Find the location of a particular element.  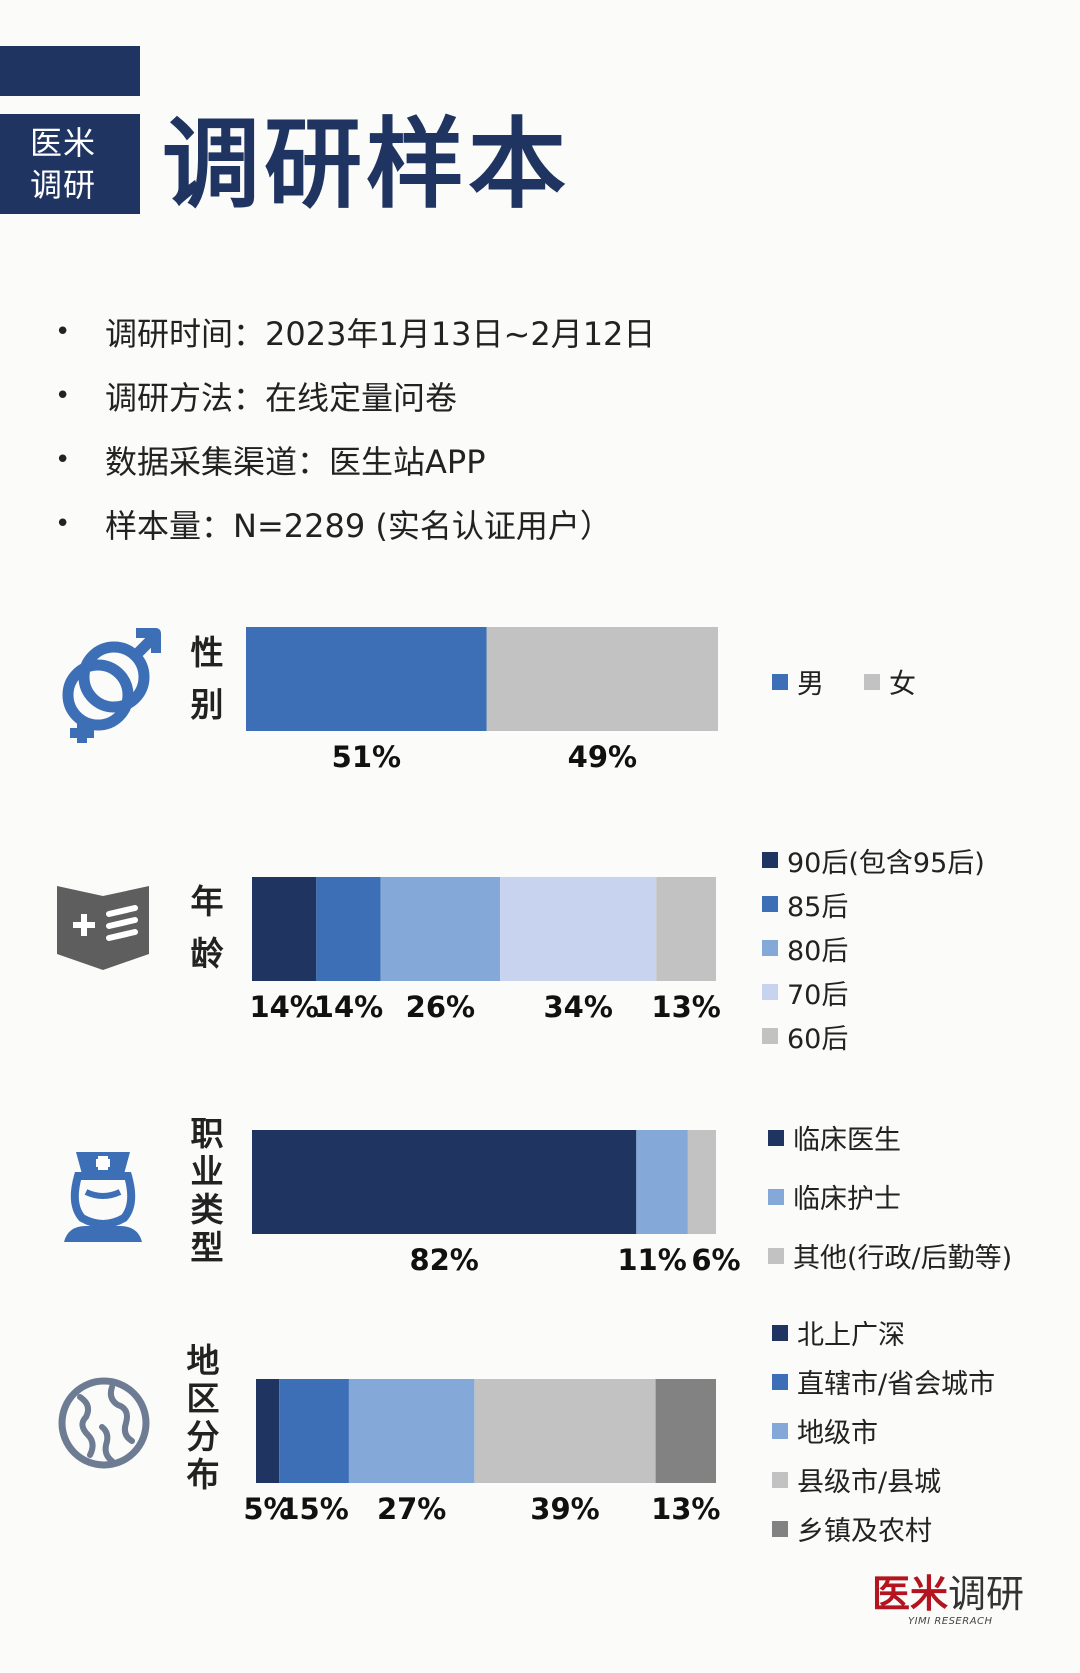

legend-label: 85后 is located at coordinates (818, 907).